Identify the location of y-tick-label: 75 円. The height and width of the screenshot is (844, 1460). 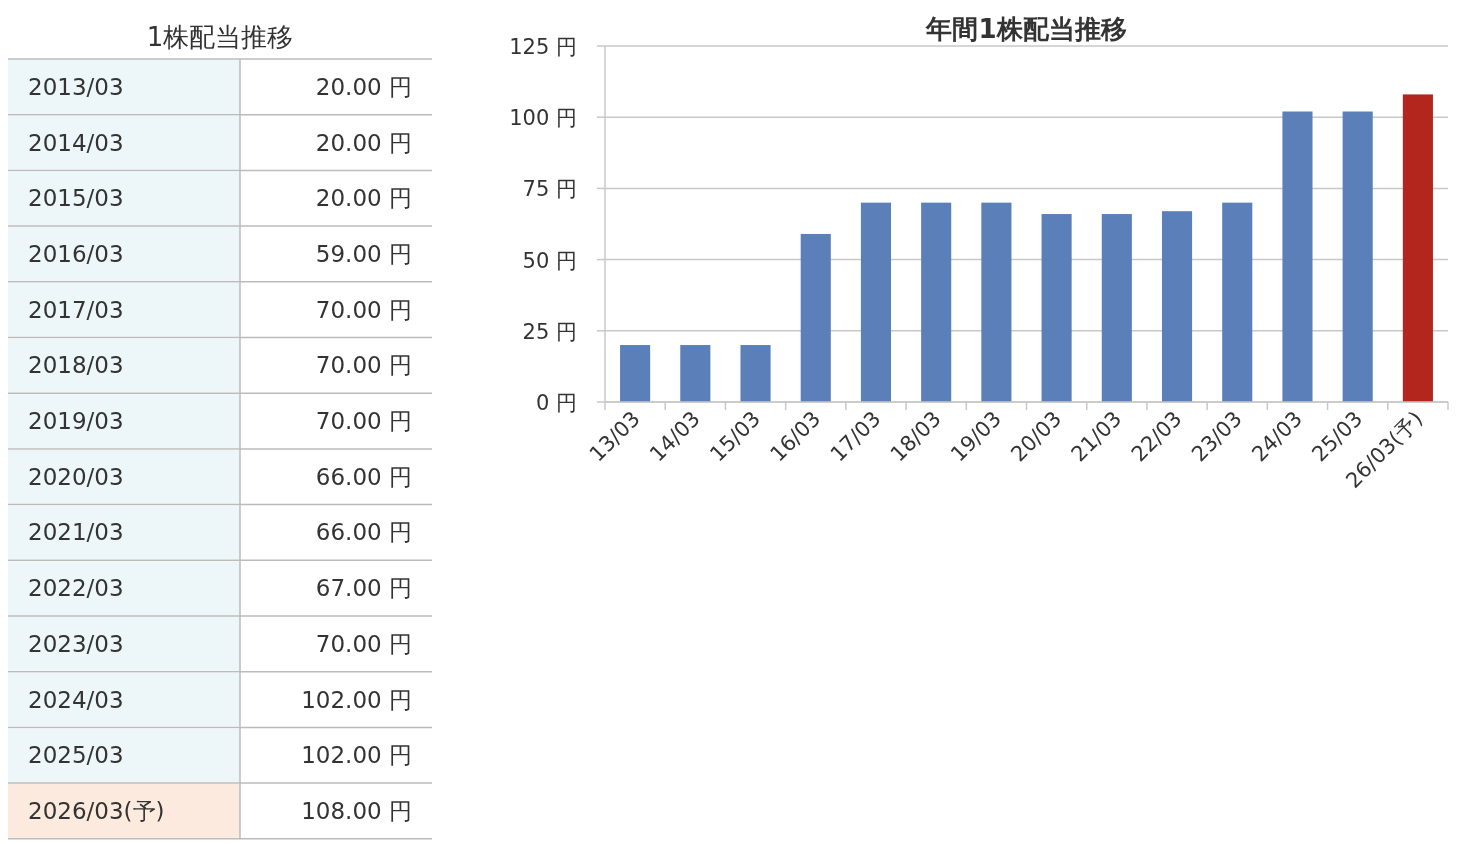
(549, 189).